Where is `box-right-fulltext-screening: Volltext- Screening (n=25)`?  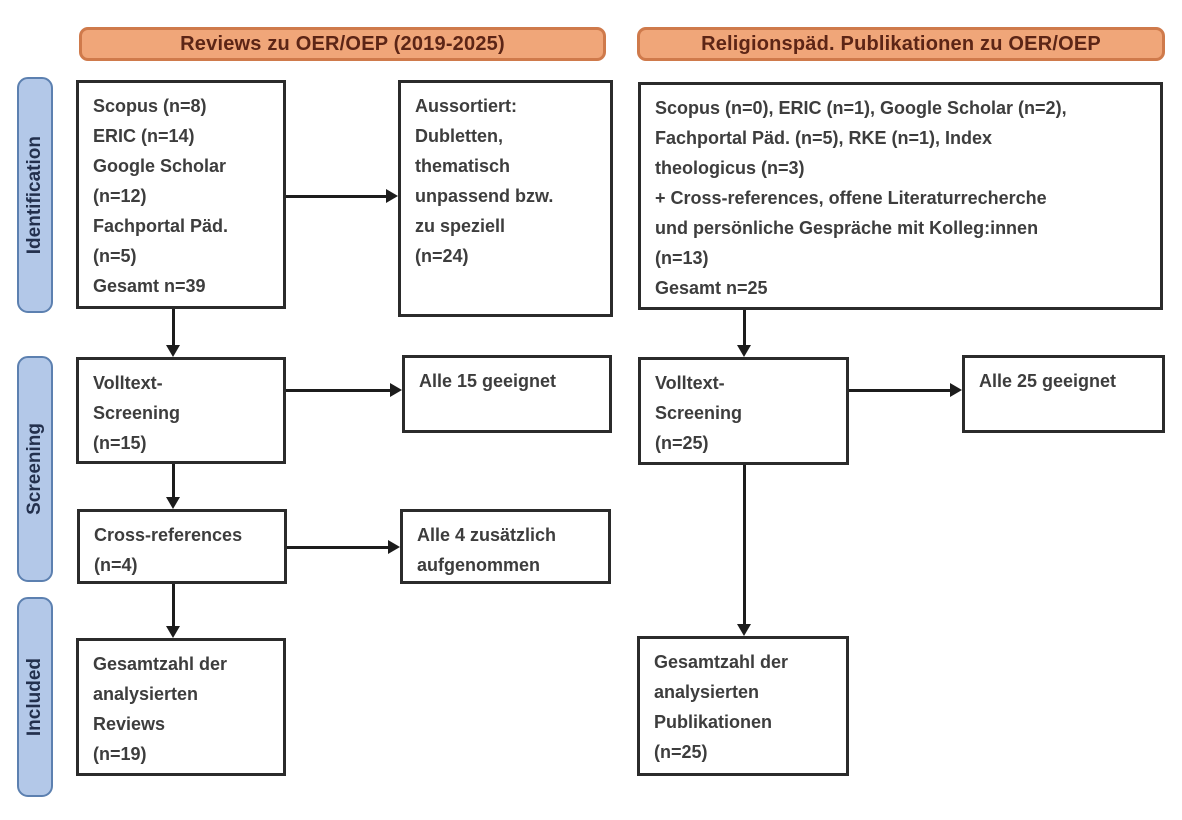 box-right-fulltext-screening: Volltext- Screening (n=25) is located at coordinates (743, 411).